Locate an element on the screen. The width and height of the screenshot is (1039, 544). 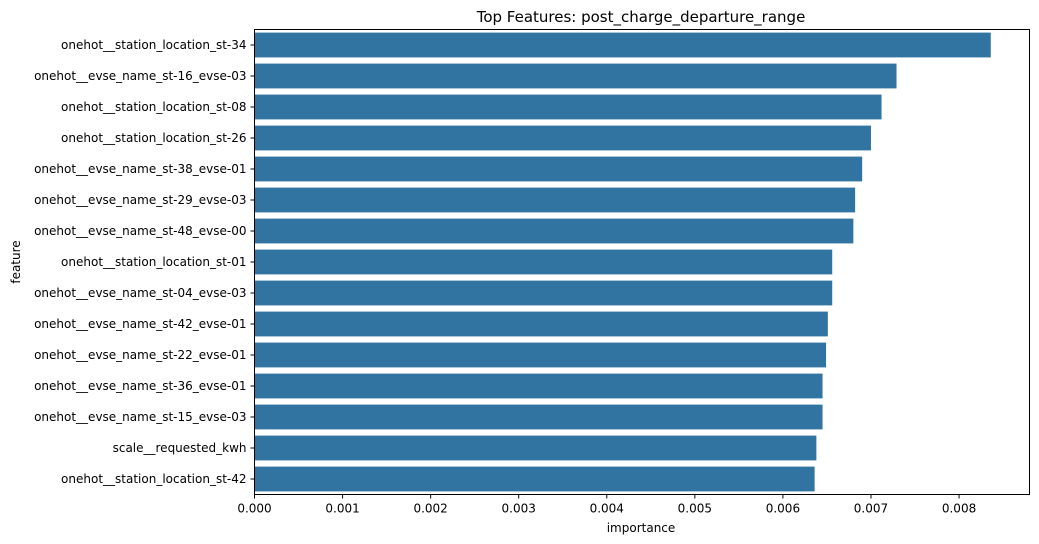
y-tick-label-1: onehot__evse_name_st-16_evse-03 is located at coordinates (140, 76).